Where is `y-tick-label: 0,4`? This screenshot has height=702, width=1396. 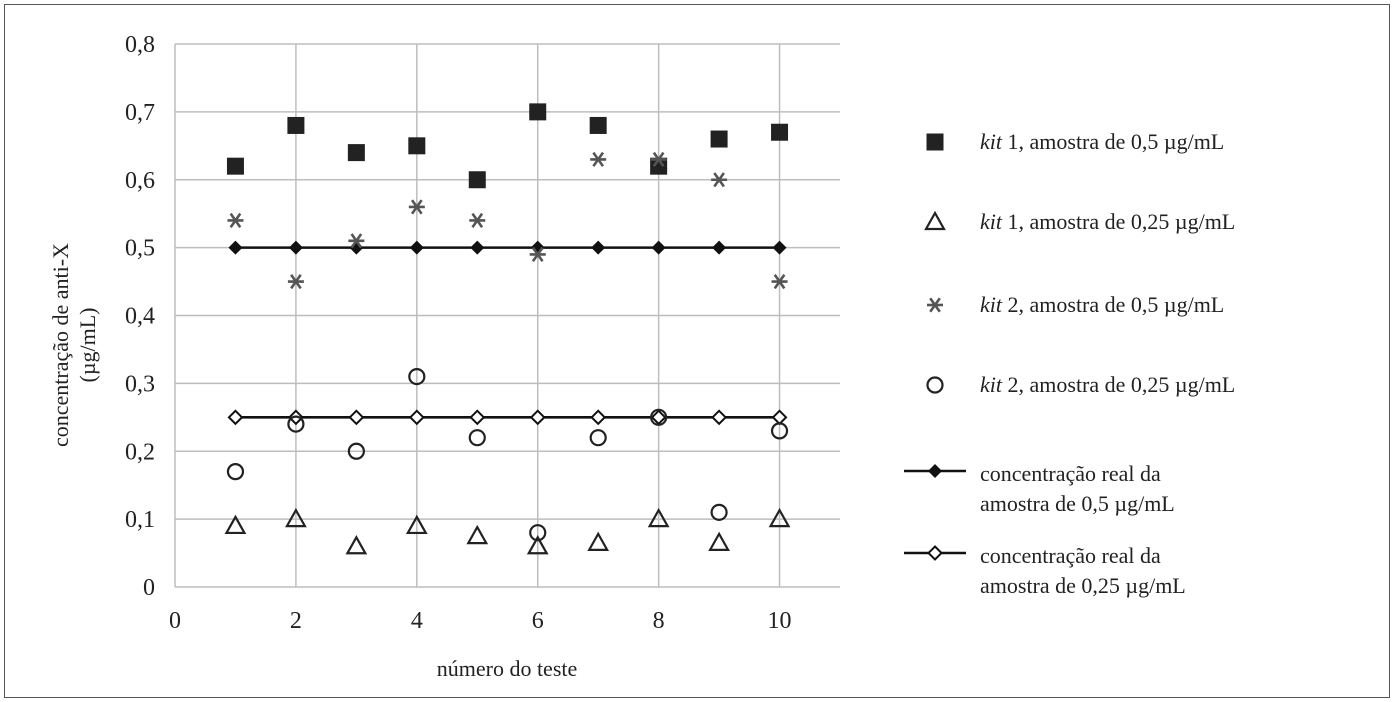
y-tick-label: 0,4 is located at coordinates (140, 317).